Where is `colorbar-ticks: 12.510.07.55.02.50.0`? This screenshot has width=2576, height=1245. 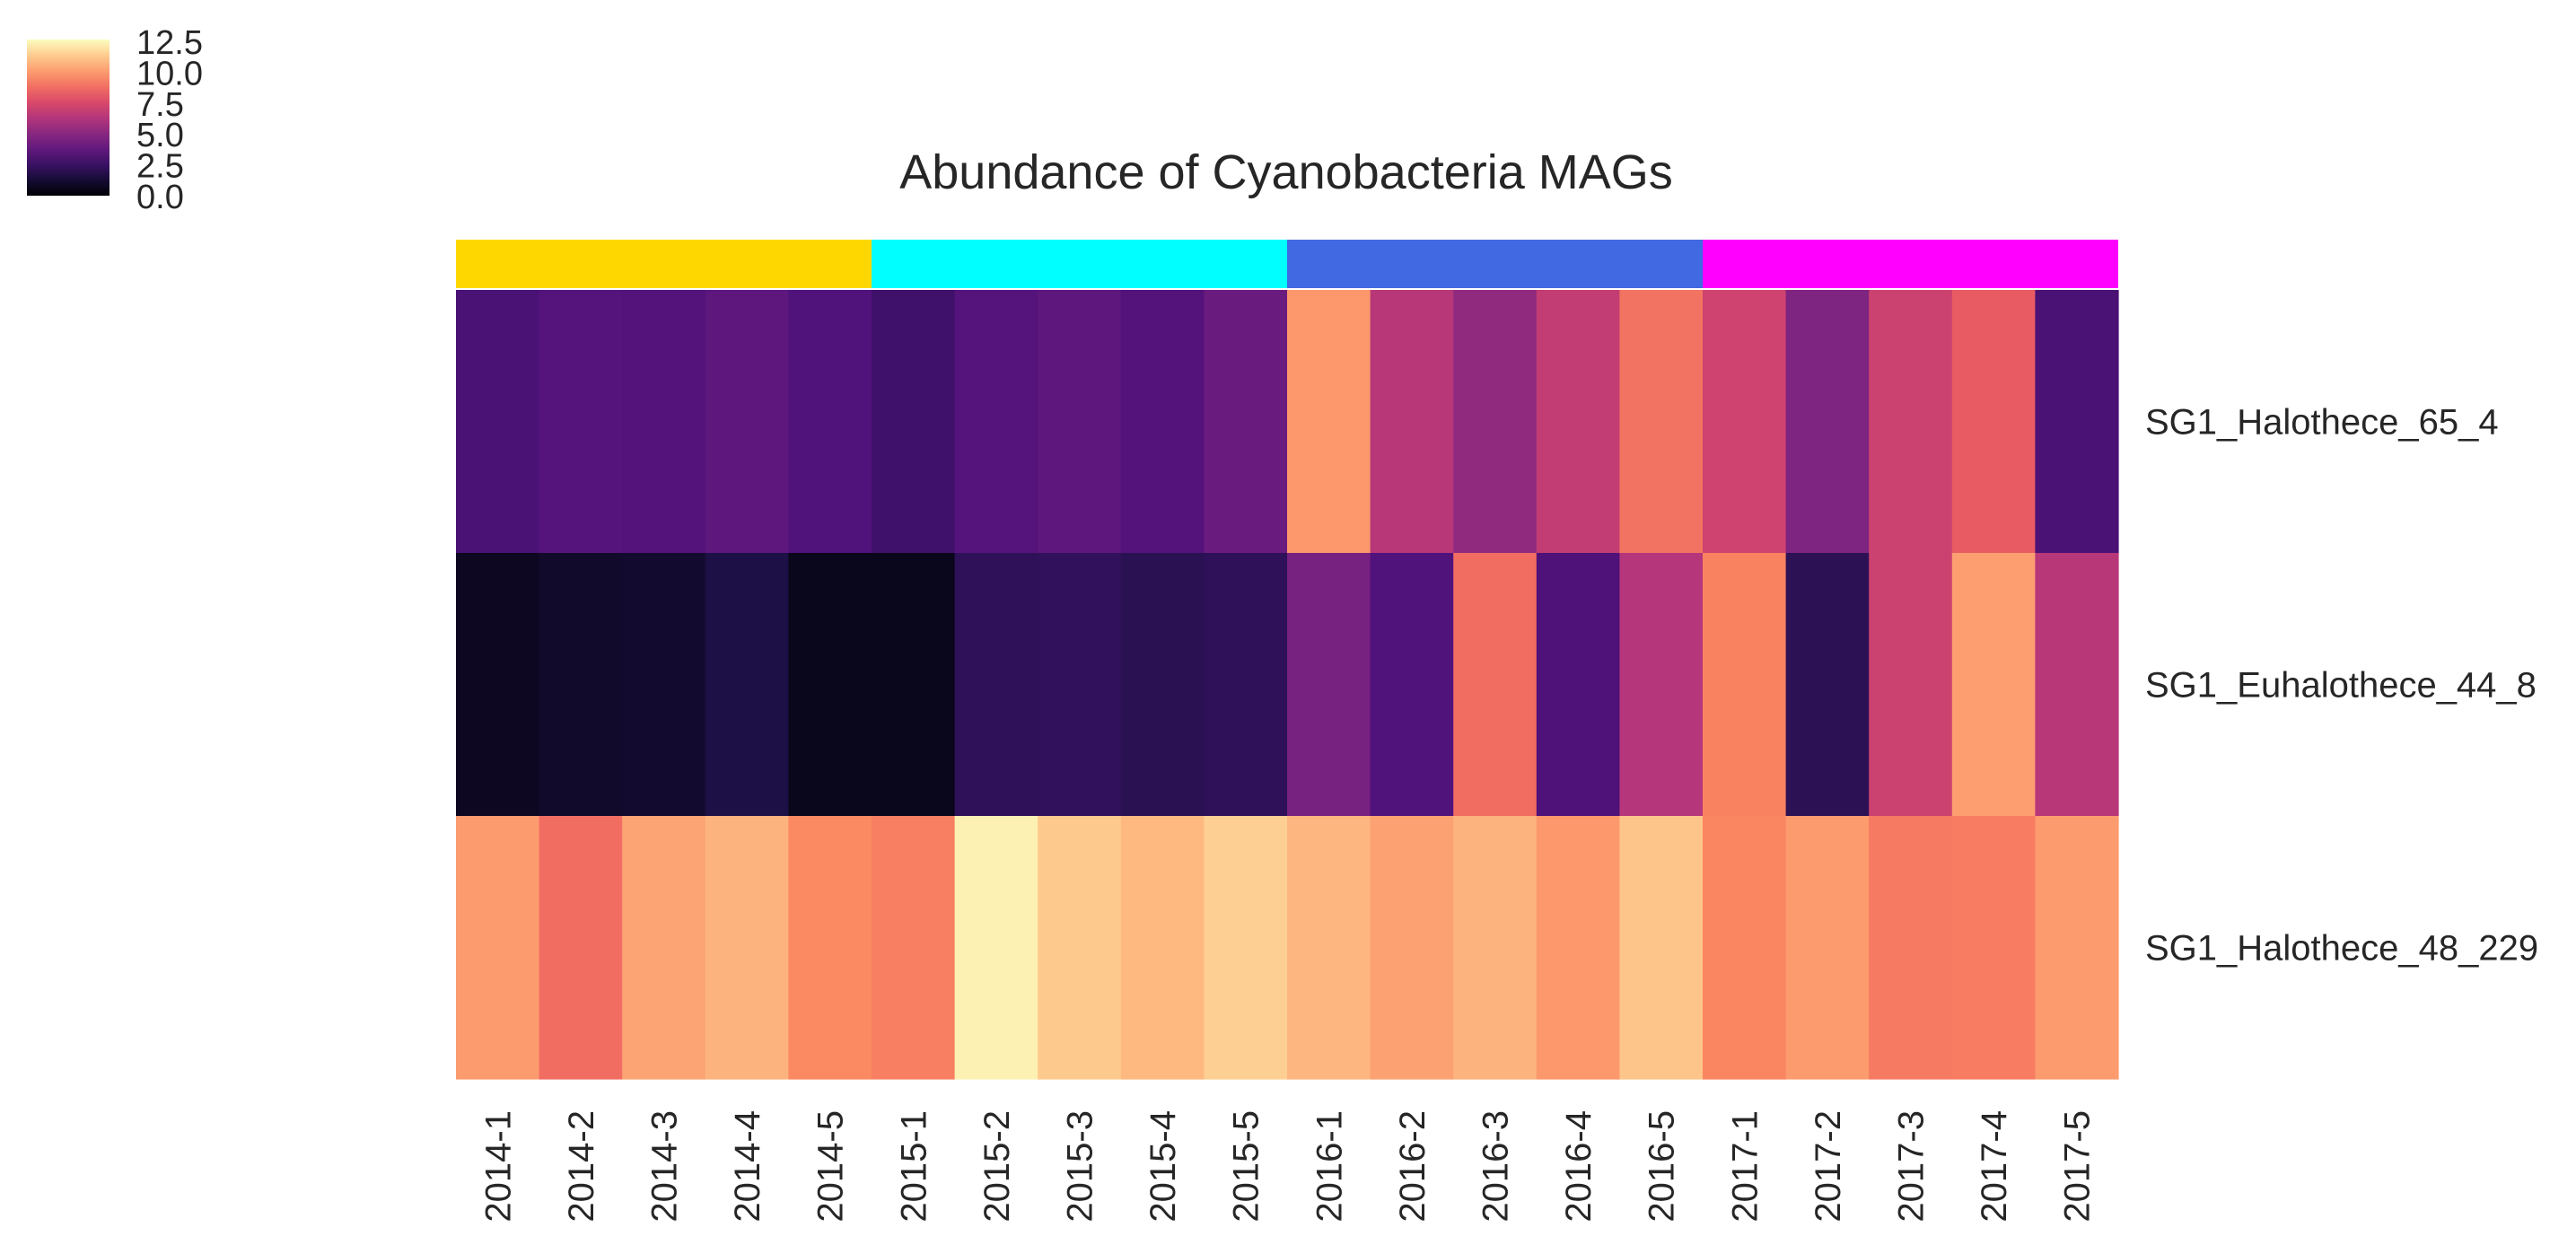
colorbar-ticks: 12.510.07.55.02.50.0 is located at coordinates (169, 120).